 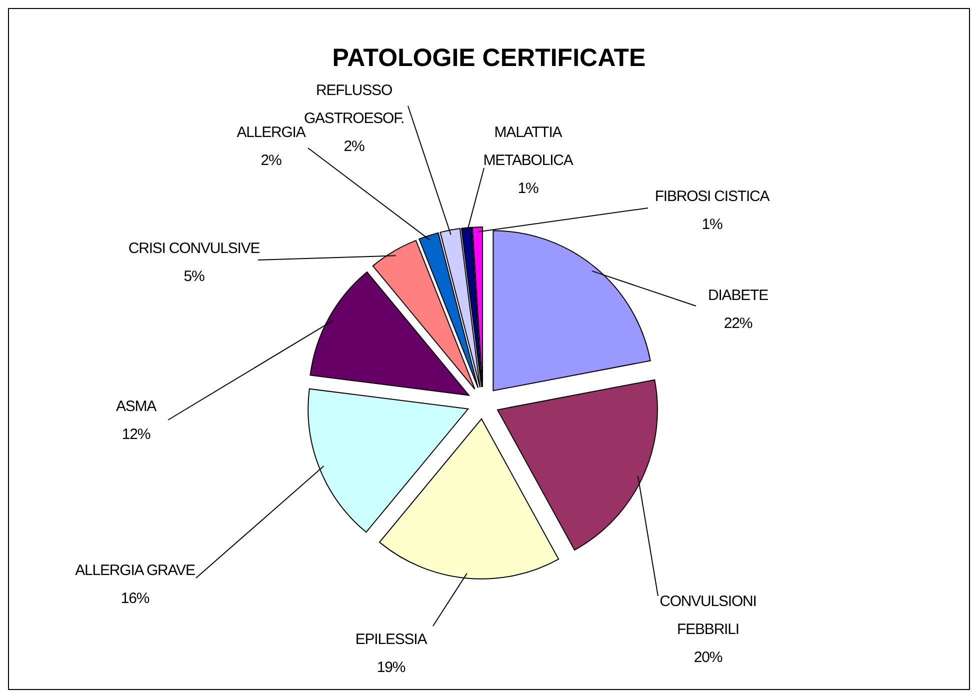 What do you see at coordinates (708, 657) in the screenshot?
I see `data-label: 20%` at bounding box center [708, 657].